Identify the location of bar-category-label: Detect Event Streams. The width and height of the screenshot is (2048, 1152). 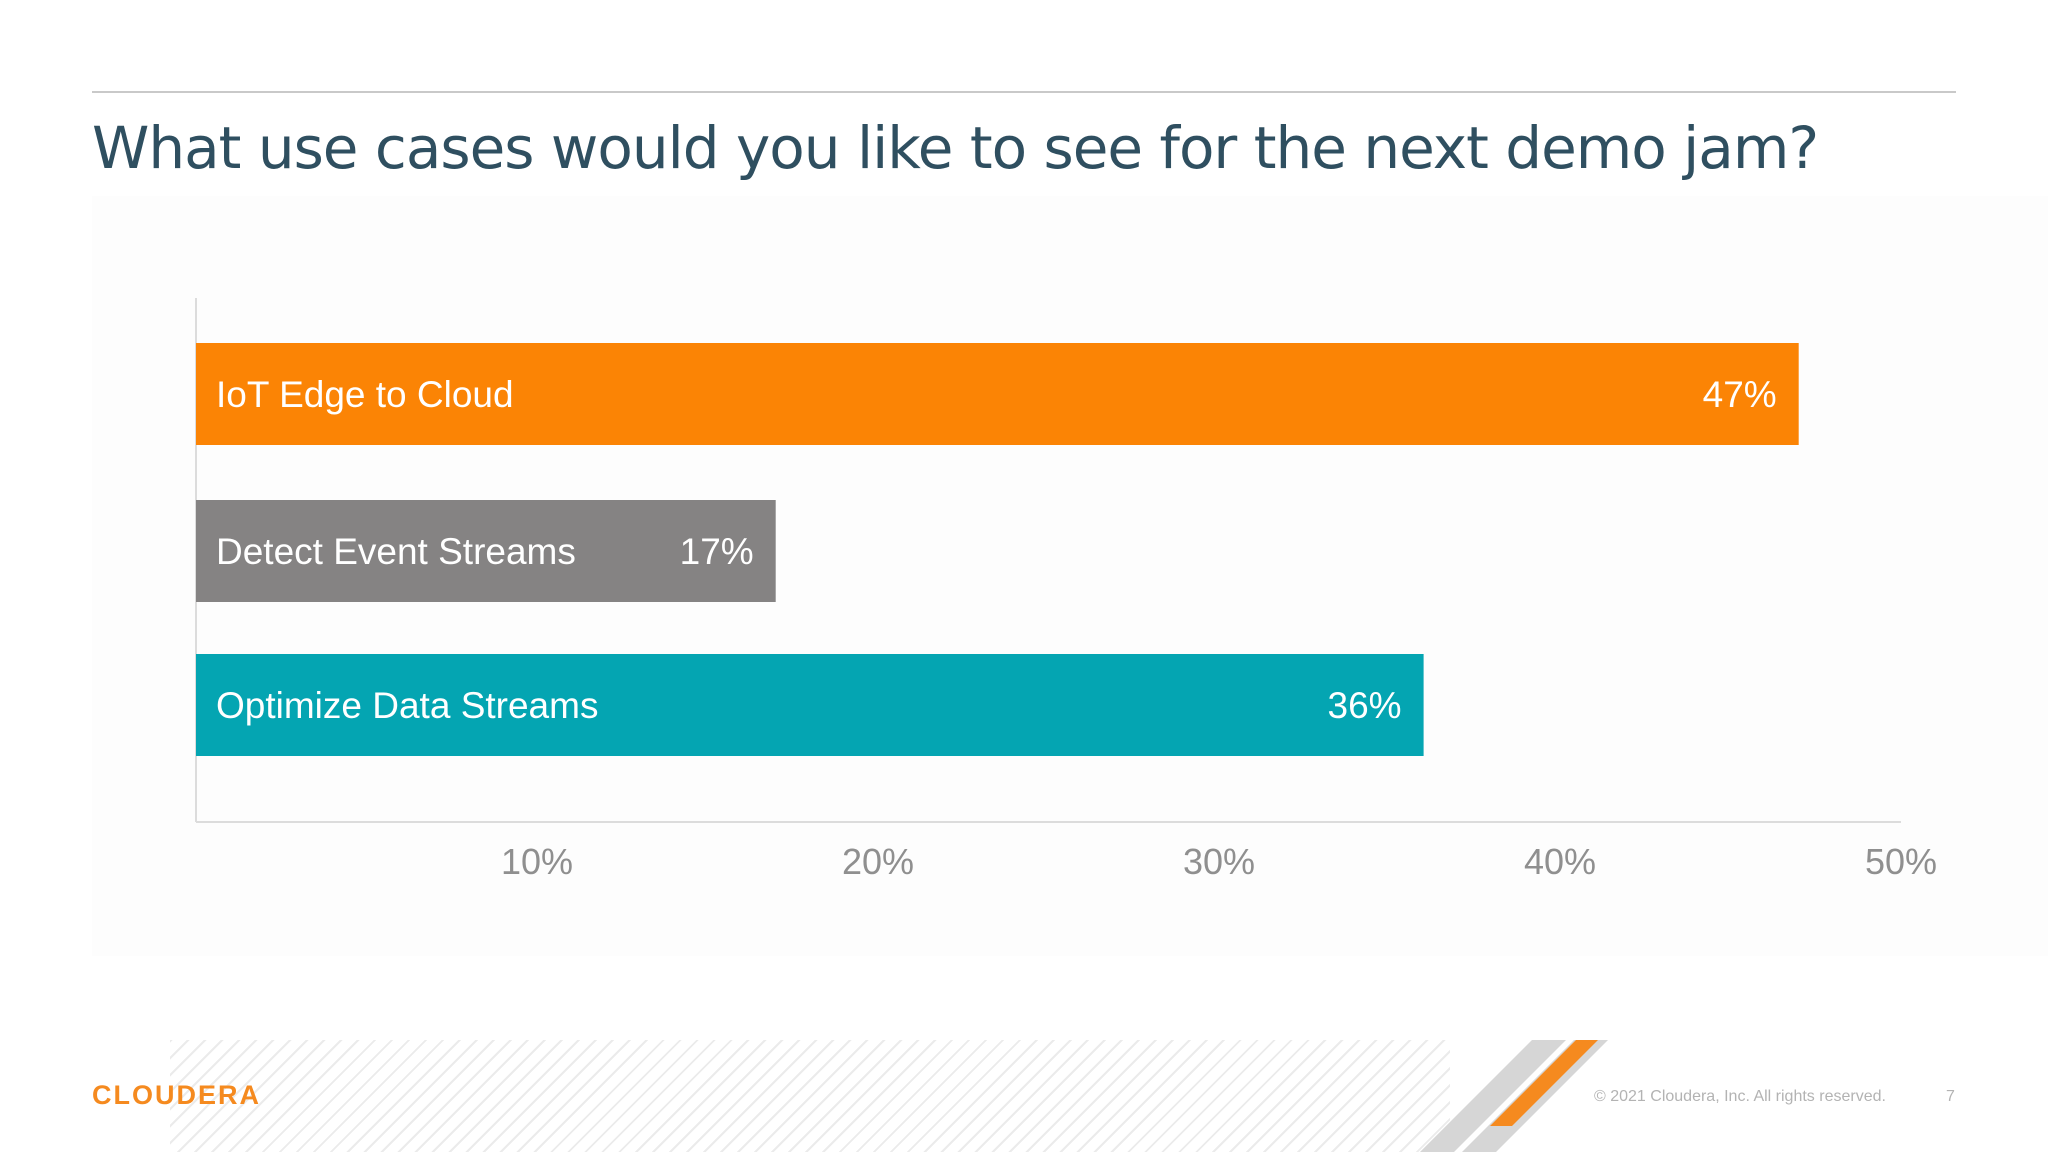
(396, 551).